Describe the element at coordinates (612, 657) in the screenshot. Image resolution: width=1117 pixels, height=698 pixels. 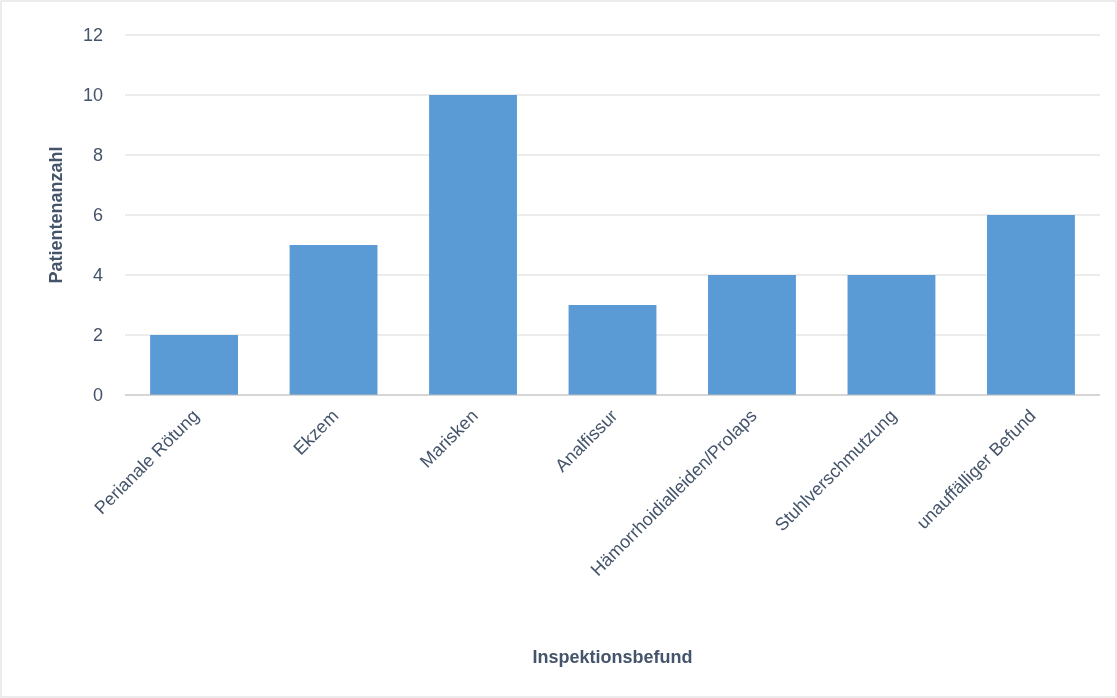
I see `x-axis-title: Inspektionsbefund` at that location.